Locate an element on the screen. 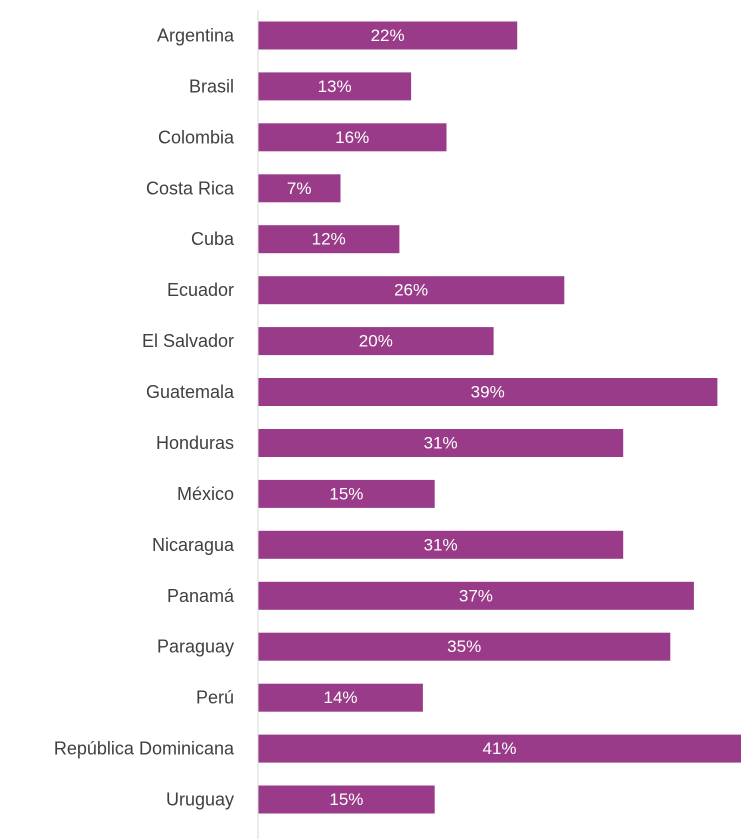 This screenshot has width=742, height=839. category-label: Uruguay is located at coordinates (200, 800).